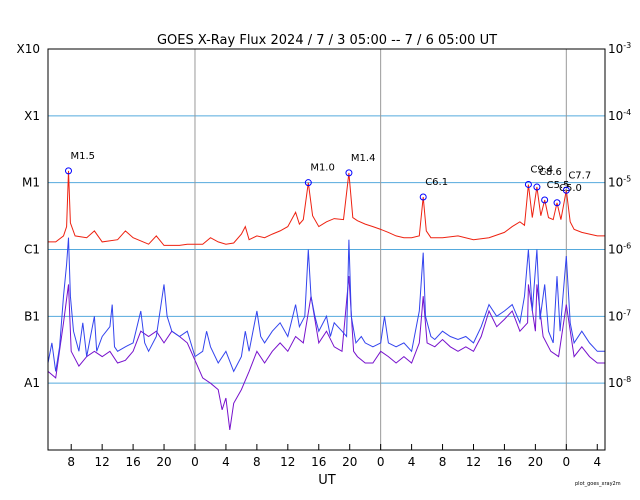 The width and height of the screenshot is (640, 500). Describe the element at coordinates (558, 185) in the screenshot. I see `flare-label: C5.5` at that location.